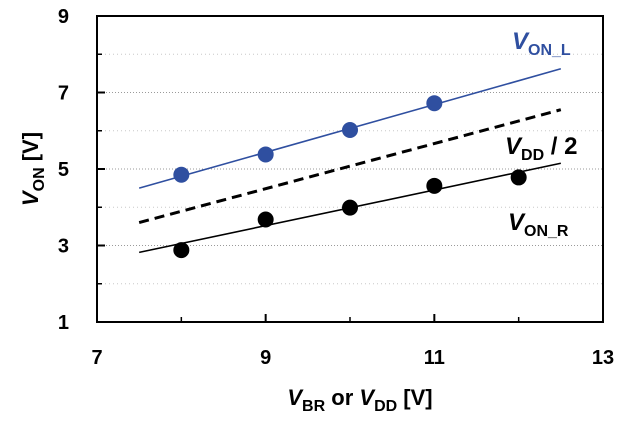  Describe the element at coordinates (63, 17) in the screenshot. I see `y-tick-label: 9` at that location.